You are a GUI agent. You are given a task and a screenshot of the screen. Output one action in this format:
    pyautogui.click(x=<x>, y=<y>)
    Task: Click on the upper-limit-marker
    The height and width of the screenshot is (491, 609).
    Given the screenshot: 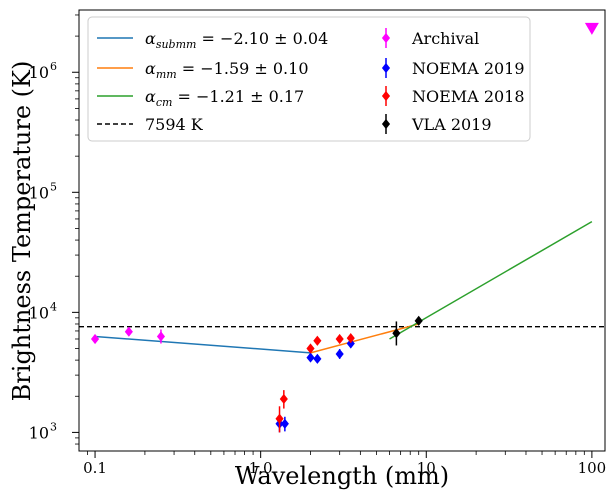 What is the action you would take?
    pyautogui.click(x=591, y=28)
    